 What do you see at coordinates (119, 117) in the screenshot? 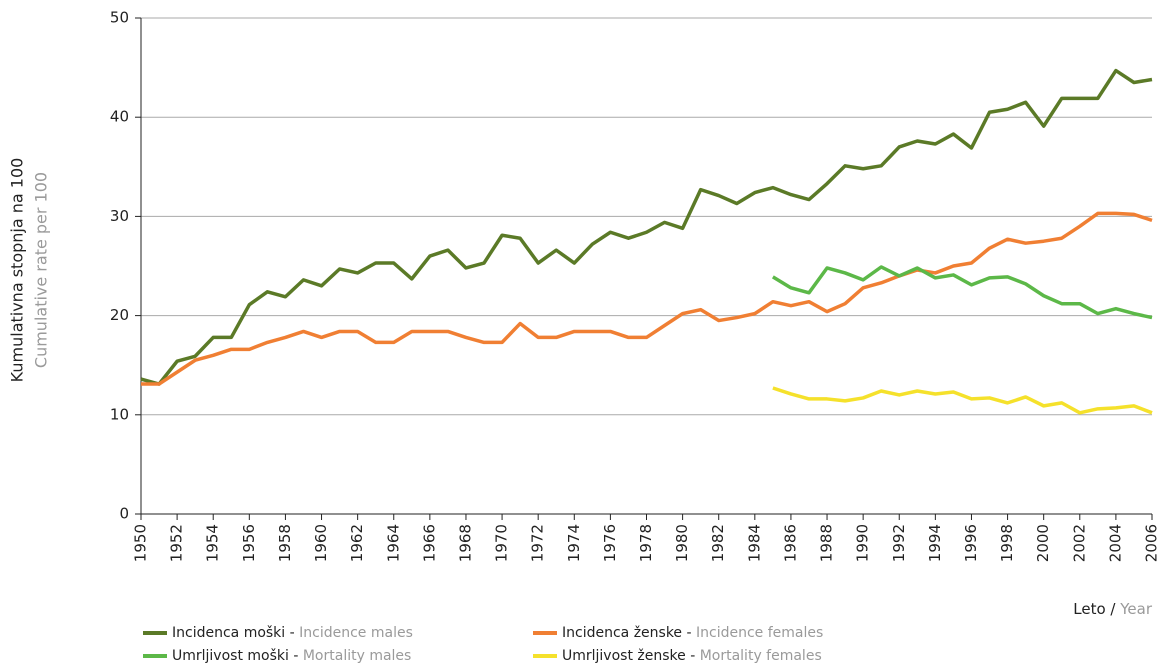
I see `y-tick-label: 40` at bounding box center [119, 117].